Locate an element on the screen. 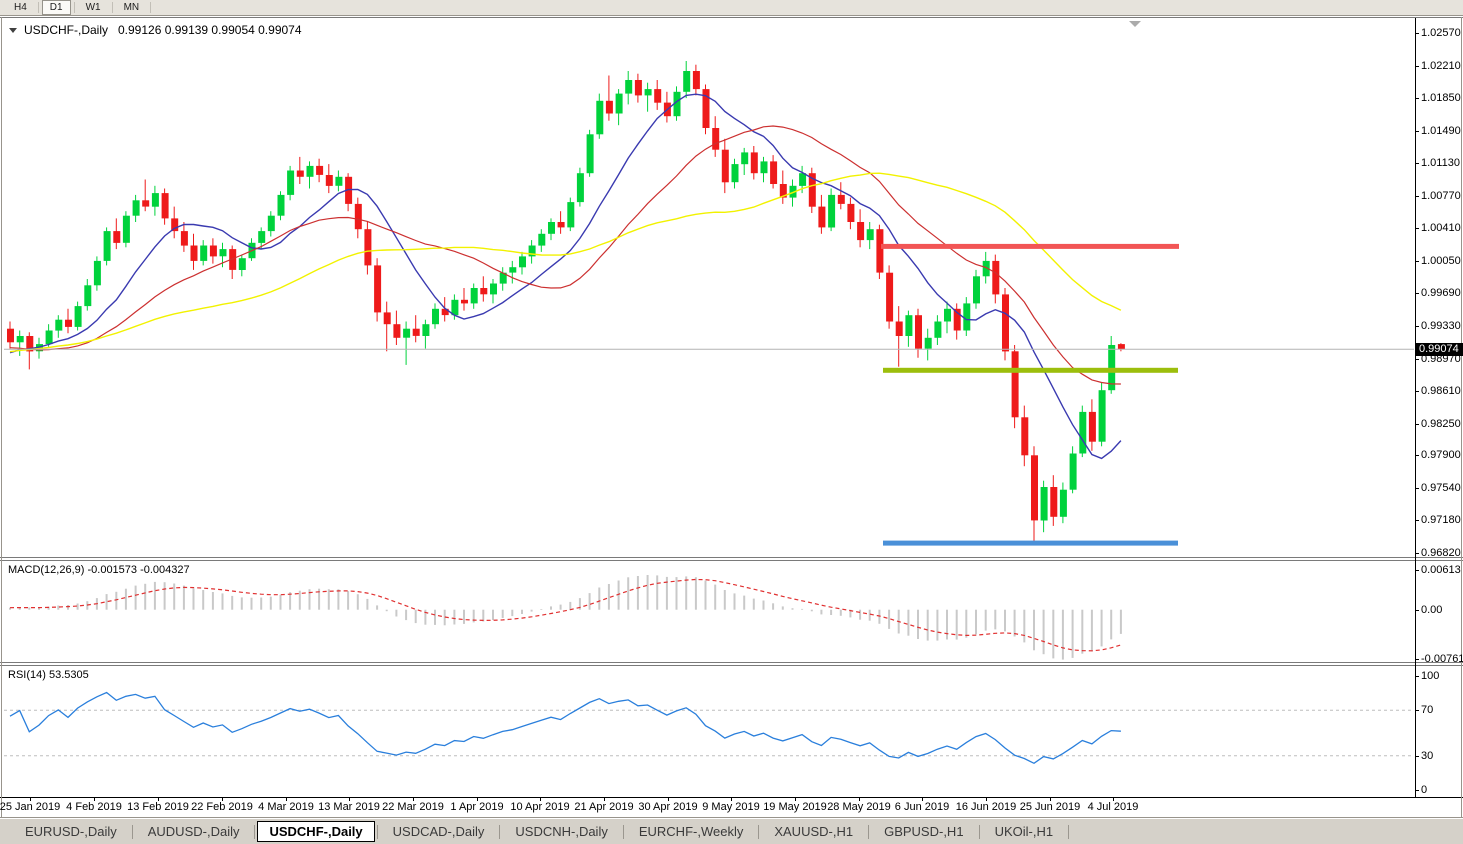 This screenshot has width=1463, height=844. date-axis-label: 13 Mar 2019 is located at coordinates (349, 807).